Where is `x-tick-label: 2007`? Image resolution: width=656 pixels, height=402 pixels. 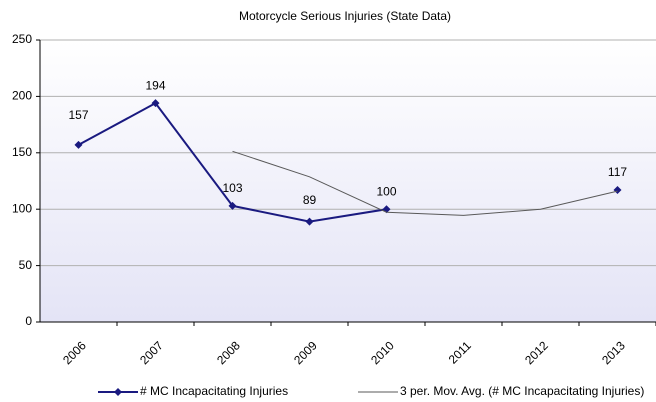
x-tick-label: 2007 is located at coordinates (151, 352).